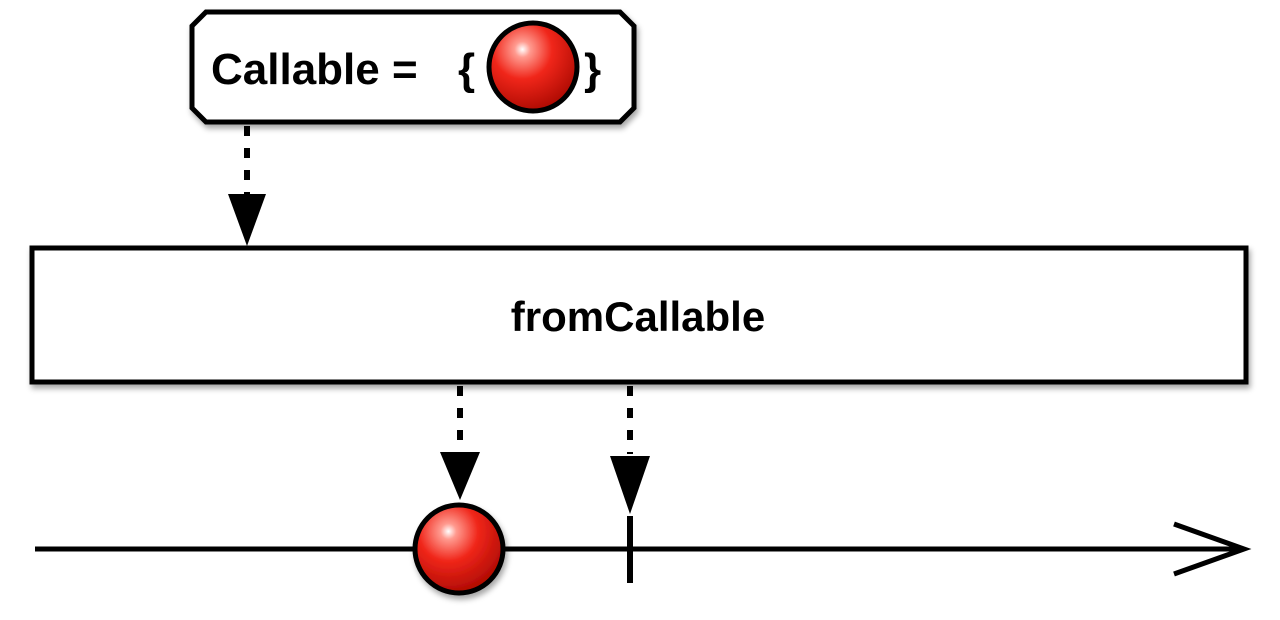  What do you see at coordinates (466, 69) in the screenshot?
I see `open-brace: {` at bounding box center [466, 69].